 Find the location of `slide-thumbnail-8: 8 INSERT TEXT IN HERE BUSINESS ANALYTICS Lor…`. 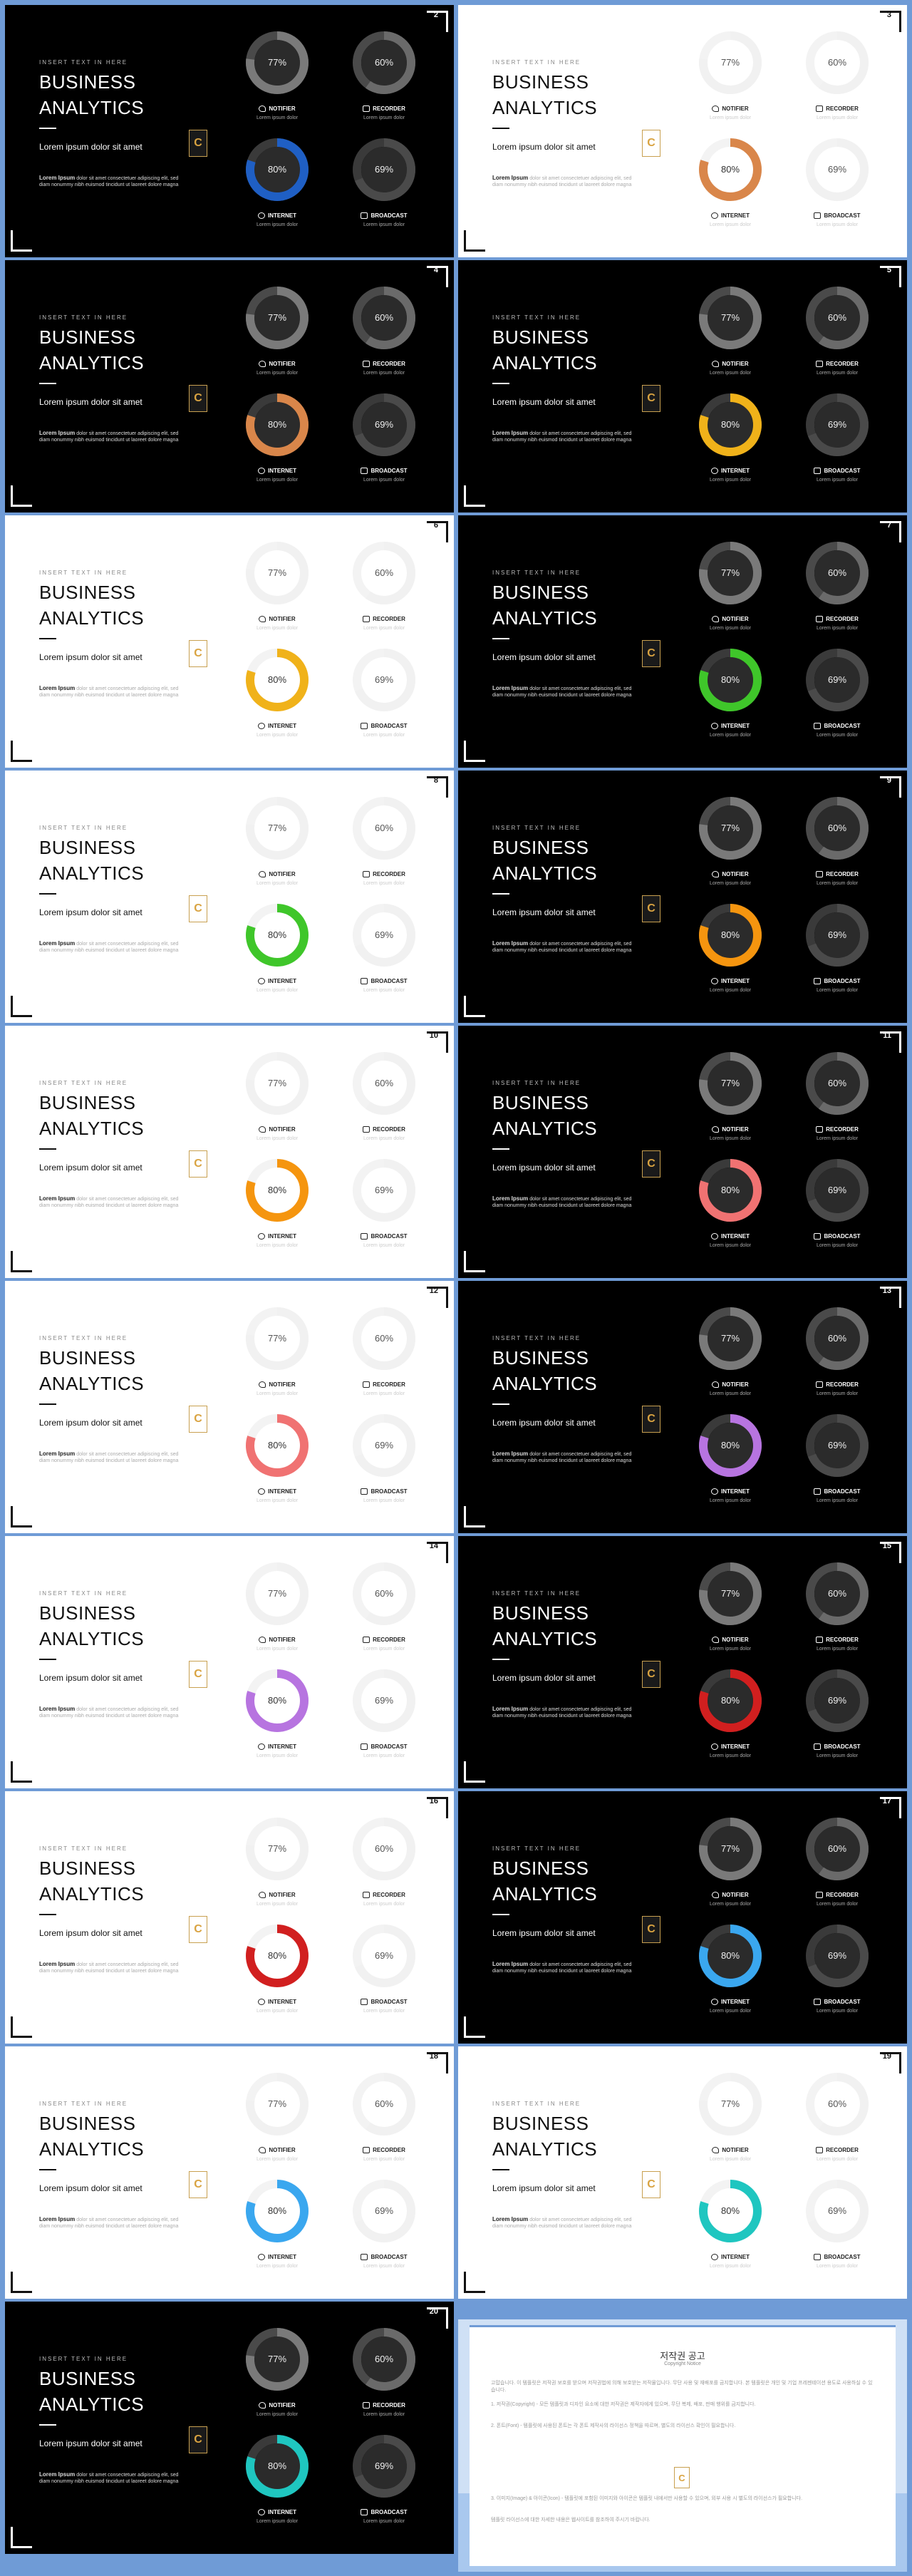

slide-thumbnail-8: 8 INSERT TEXT IN HERE BUSINESS ANALYTICS Lor… is located at coordinates (229, 897).